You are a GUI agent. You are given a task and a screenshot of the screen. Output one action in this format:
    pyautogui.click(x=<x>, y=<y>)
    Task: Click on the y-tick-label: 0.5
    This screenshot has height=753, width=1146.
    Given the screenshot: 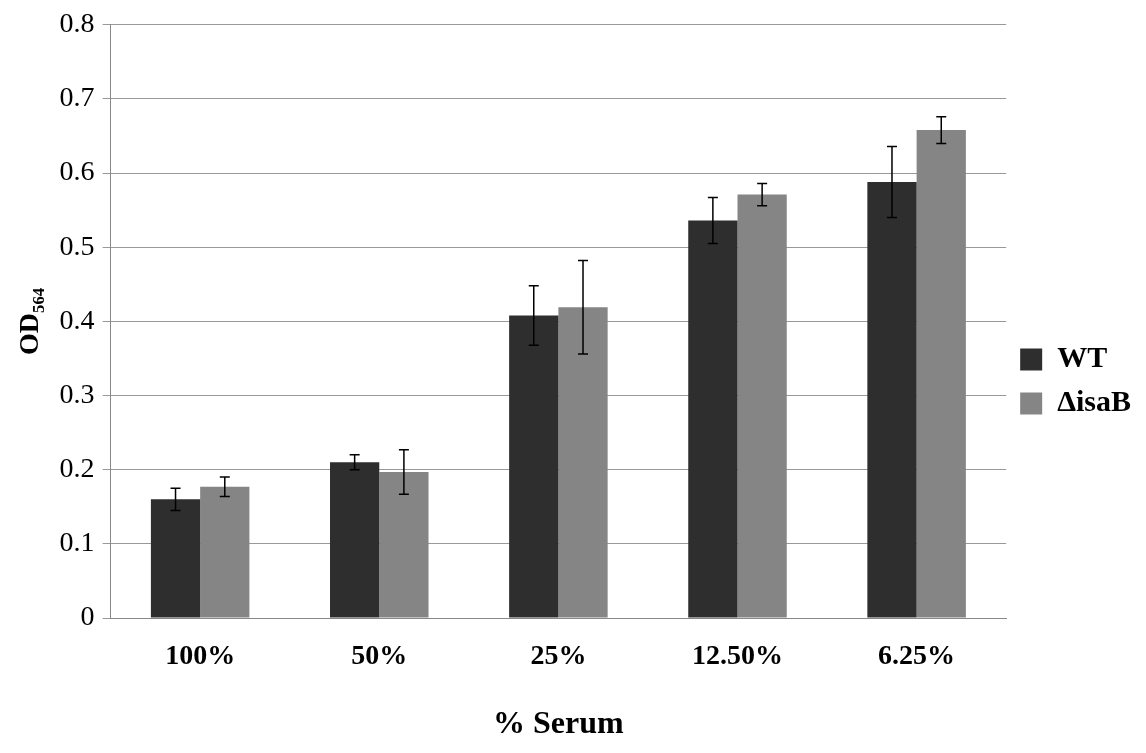 What is the action you would take?
    pyautogui.click(x=77, y=245)
    